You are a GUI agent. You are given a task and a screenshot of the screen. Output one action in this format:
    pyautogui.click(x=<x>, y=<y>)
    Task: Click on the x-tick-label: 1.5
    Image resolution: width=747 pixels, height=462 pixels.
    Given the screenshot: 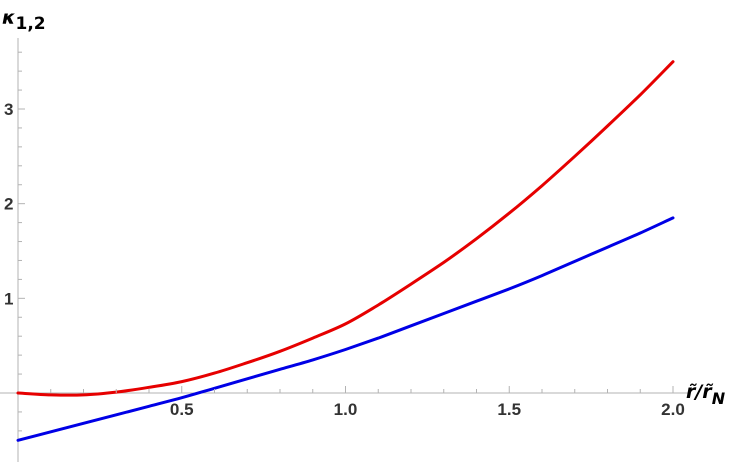 What is the action you would take?
    pyautogui.click(x=509, y=409)
    